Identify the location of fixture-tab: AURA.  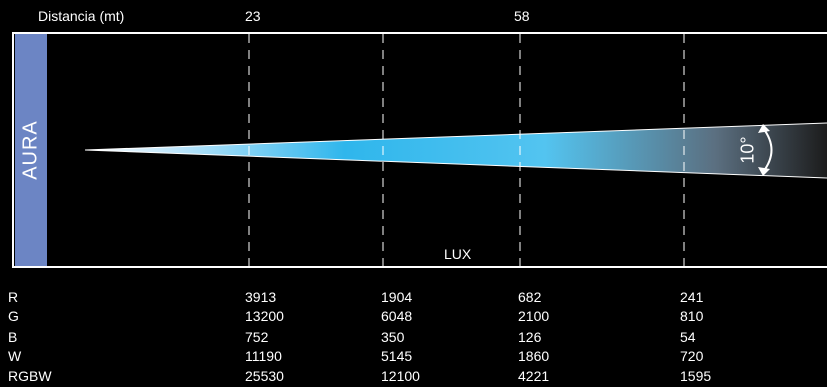
(31, 150).